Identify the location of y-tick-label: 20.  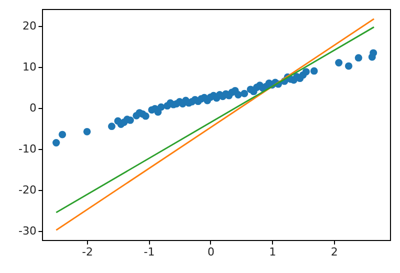
(29, 25).